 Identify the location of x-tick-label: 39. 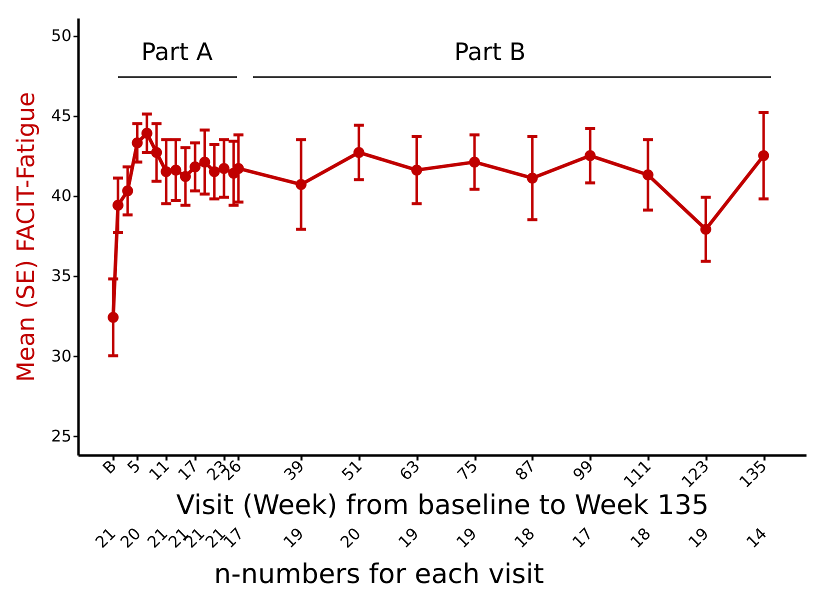
(294, 470).